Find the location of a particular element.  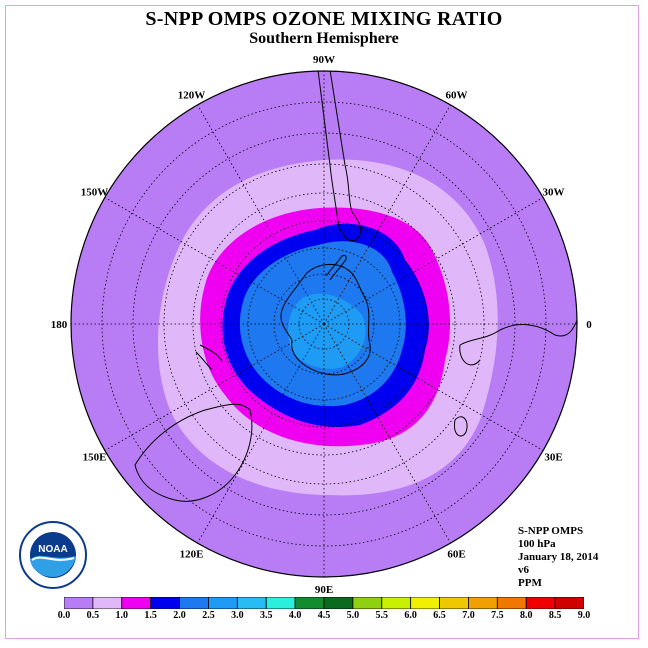

colorbar-tick-label: 4.0 is located at coordinates (295, 615).